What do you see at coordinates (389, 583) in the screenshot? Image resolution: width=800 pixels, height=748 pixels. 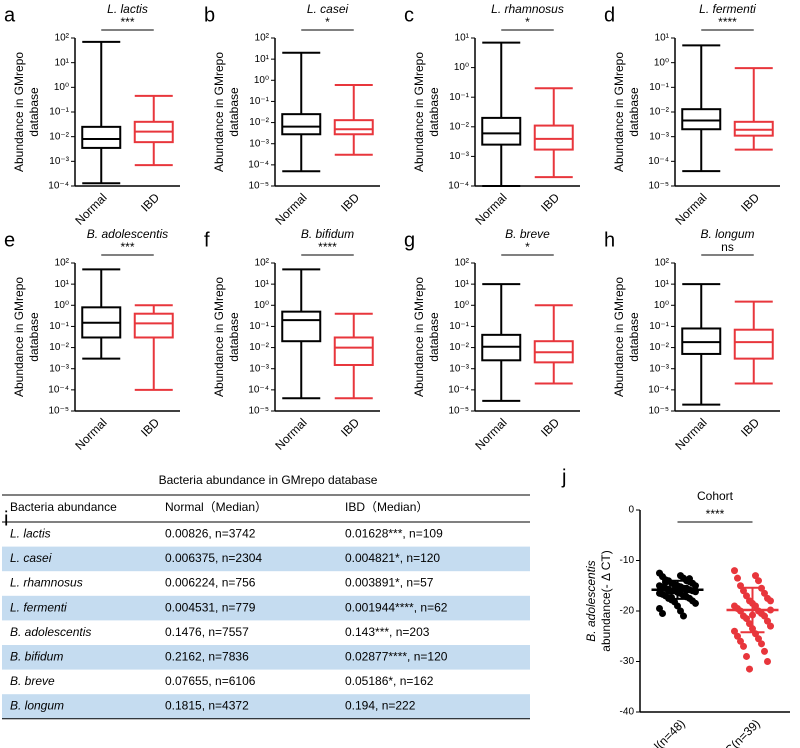 I see `table-cell: 0.003891*, n=57` at bounding box center [389, 583].